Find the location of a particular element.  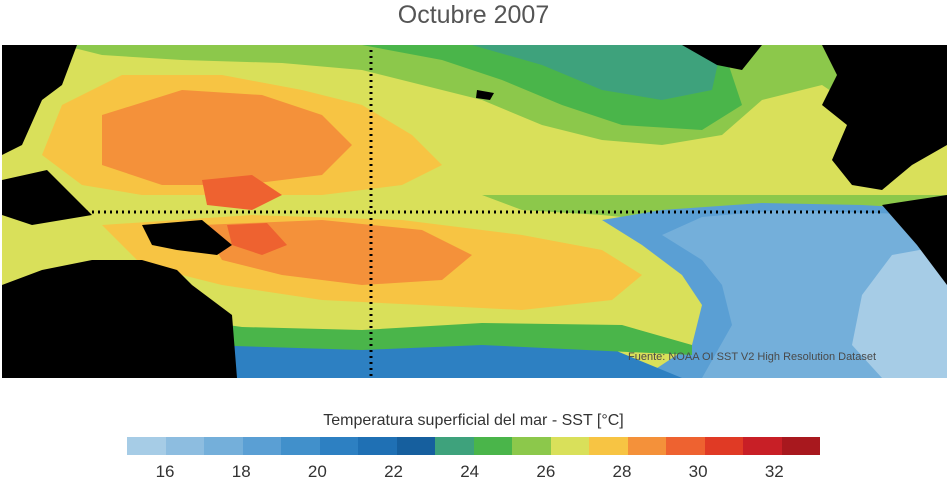

colorbar-tick-label: 28 is located at coordinates (622, 471).